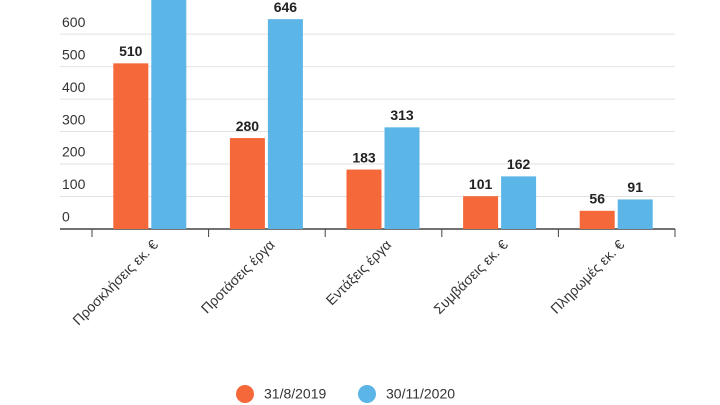 The height and width of the screenshot is (405, 720). What do you see at coordinates (74, 22) in the screenshot?
I see `y-tick-label: 600` at bounding box center [74, 22].